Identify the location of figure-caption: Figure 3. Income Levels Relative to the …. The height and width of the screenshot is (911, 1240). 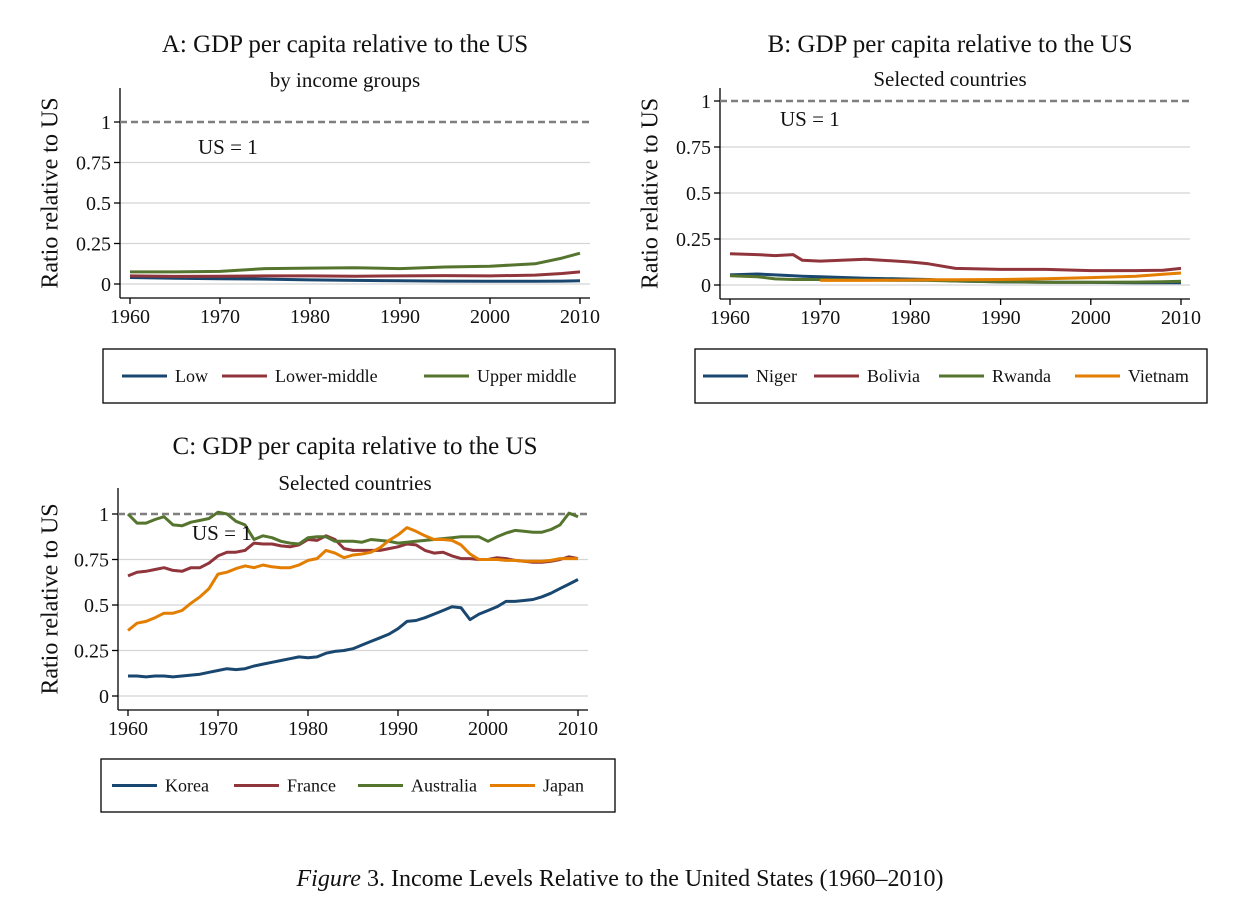
(620, 879).